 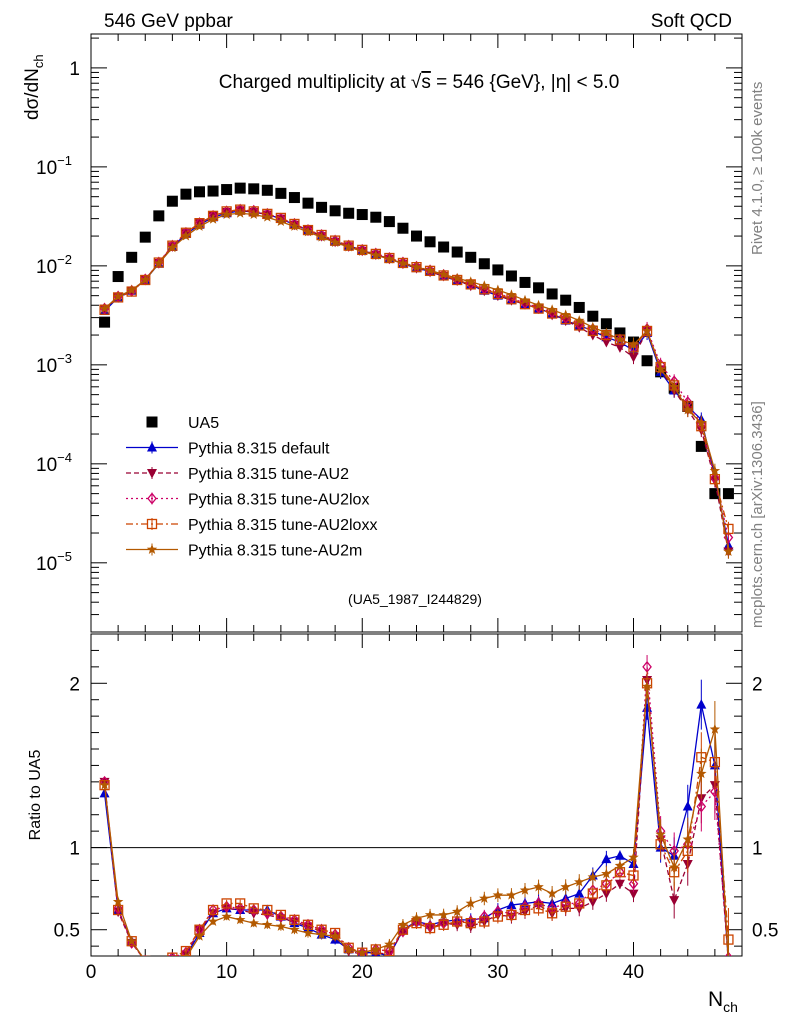 What do you see at coordinates (244, 551) in the screenshot?
I see `legend-item: Pythia 8.315 tune-AU2m` at bounding box center [244, 551].